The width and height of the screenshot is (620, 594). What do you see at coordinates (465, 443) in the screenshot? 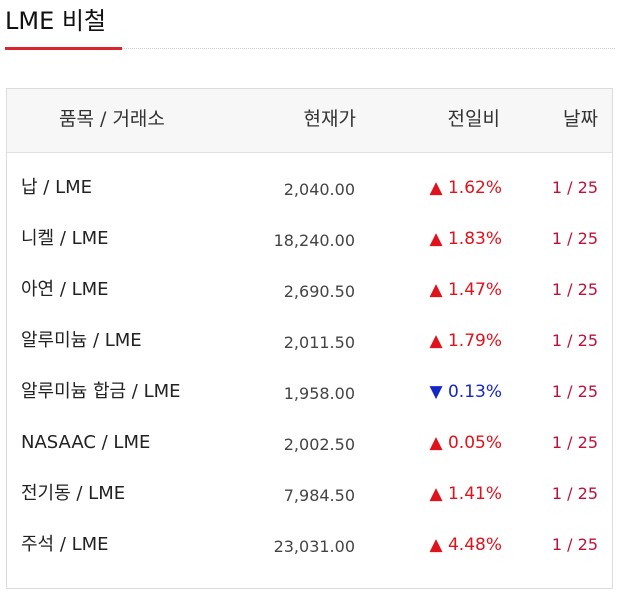
I see `daily-change: ▲ 0.05%` at bounding box center [465, 443].